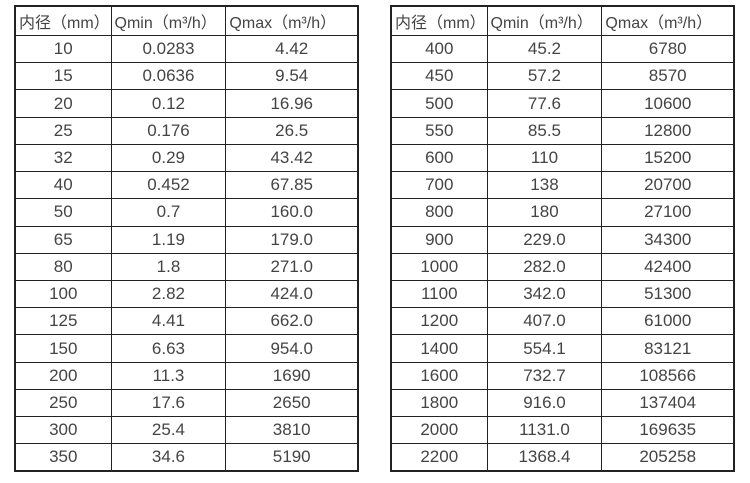  I want to click on table-cell: 1131.0, so click(544, 430).